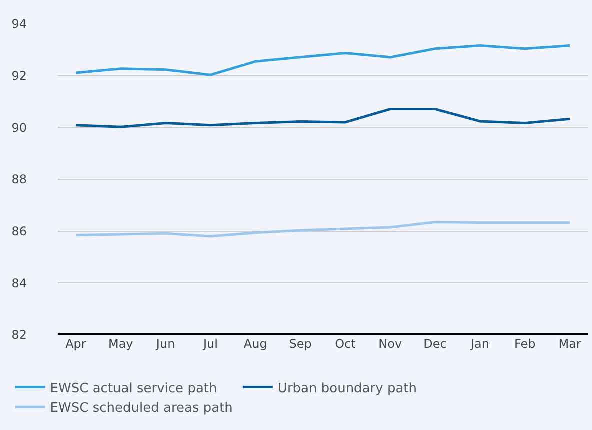 The width and height of the screenshot is (592, 430). What do you see at coordinates (300, 344) in the screenshot?
I see `x-tick-label: Sep` at bounding box center [300, 344].